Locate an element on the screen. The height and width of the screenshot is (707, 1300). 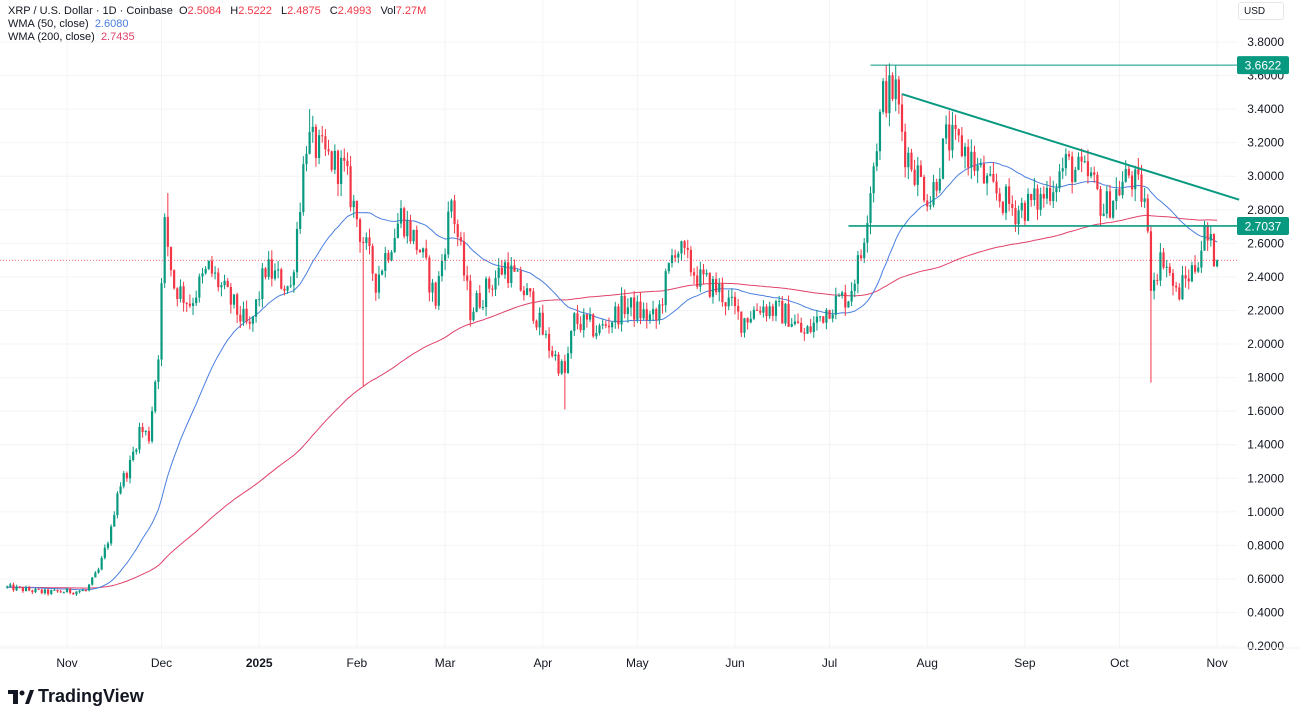
price-tick-label: 3.2000 is located at coordinates (1265, 143).